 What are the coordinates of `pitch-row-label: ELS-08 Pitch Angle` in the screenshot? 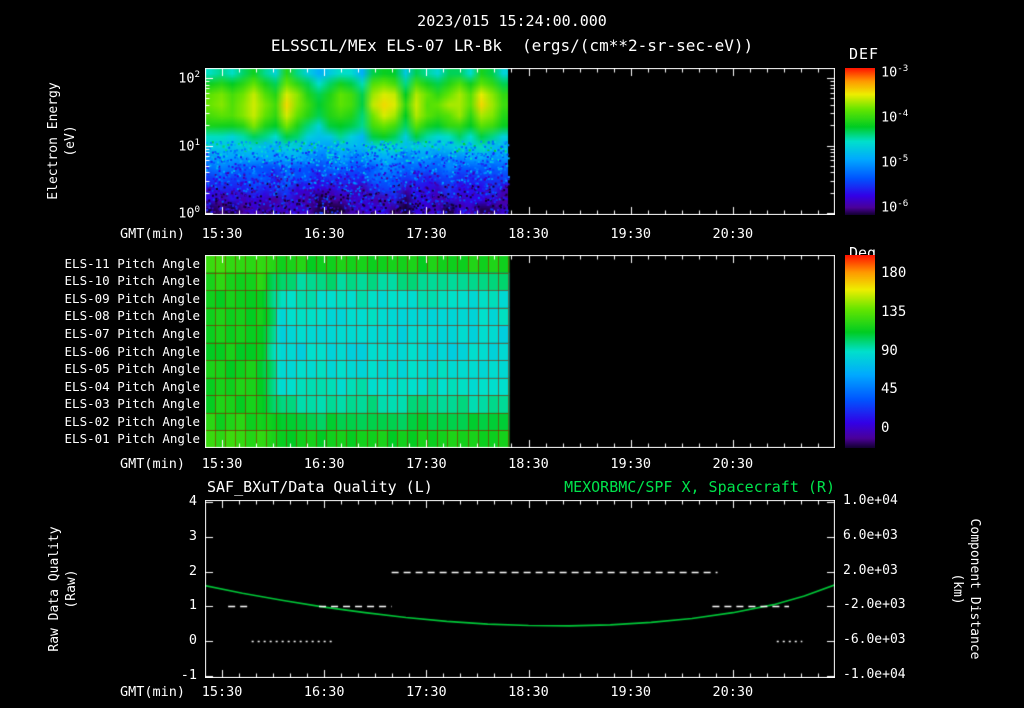 It's located at (132, 316).